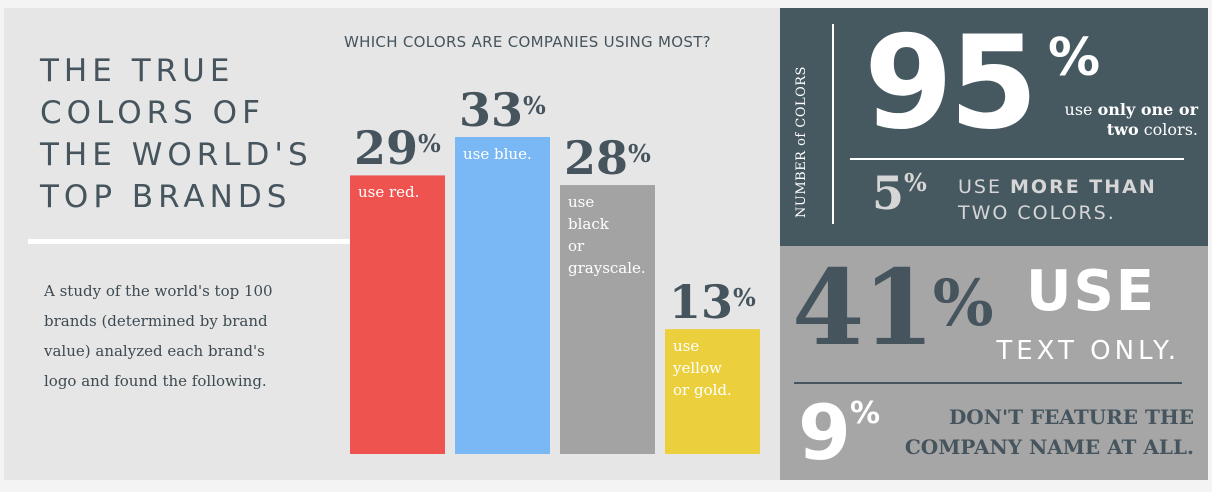 This screenshot has width=1212, height=492. What do you see at coordinates (389, 192) in the screenshot?
I see `bar-label-0: use red.` at bounding box center [389, 192].